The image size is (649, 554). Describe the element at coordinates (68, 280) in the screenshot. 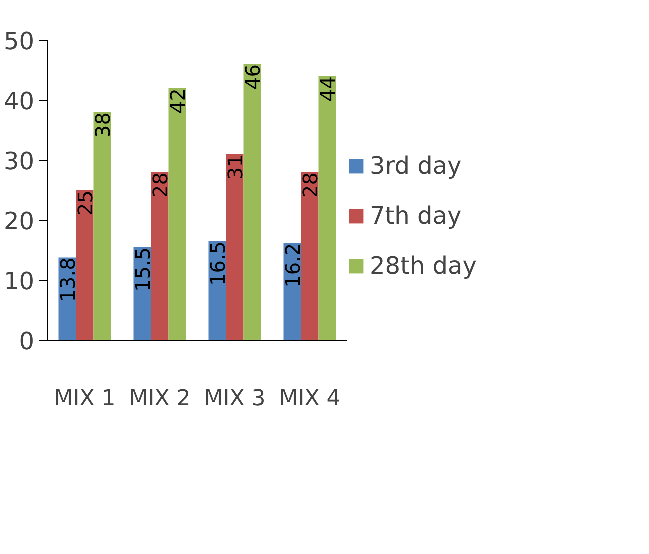

I see `data-label: 13.8` at that location.